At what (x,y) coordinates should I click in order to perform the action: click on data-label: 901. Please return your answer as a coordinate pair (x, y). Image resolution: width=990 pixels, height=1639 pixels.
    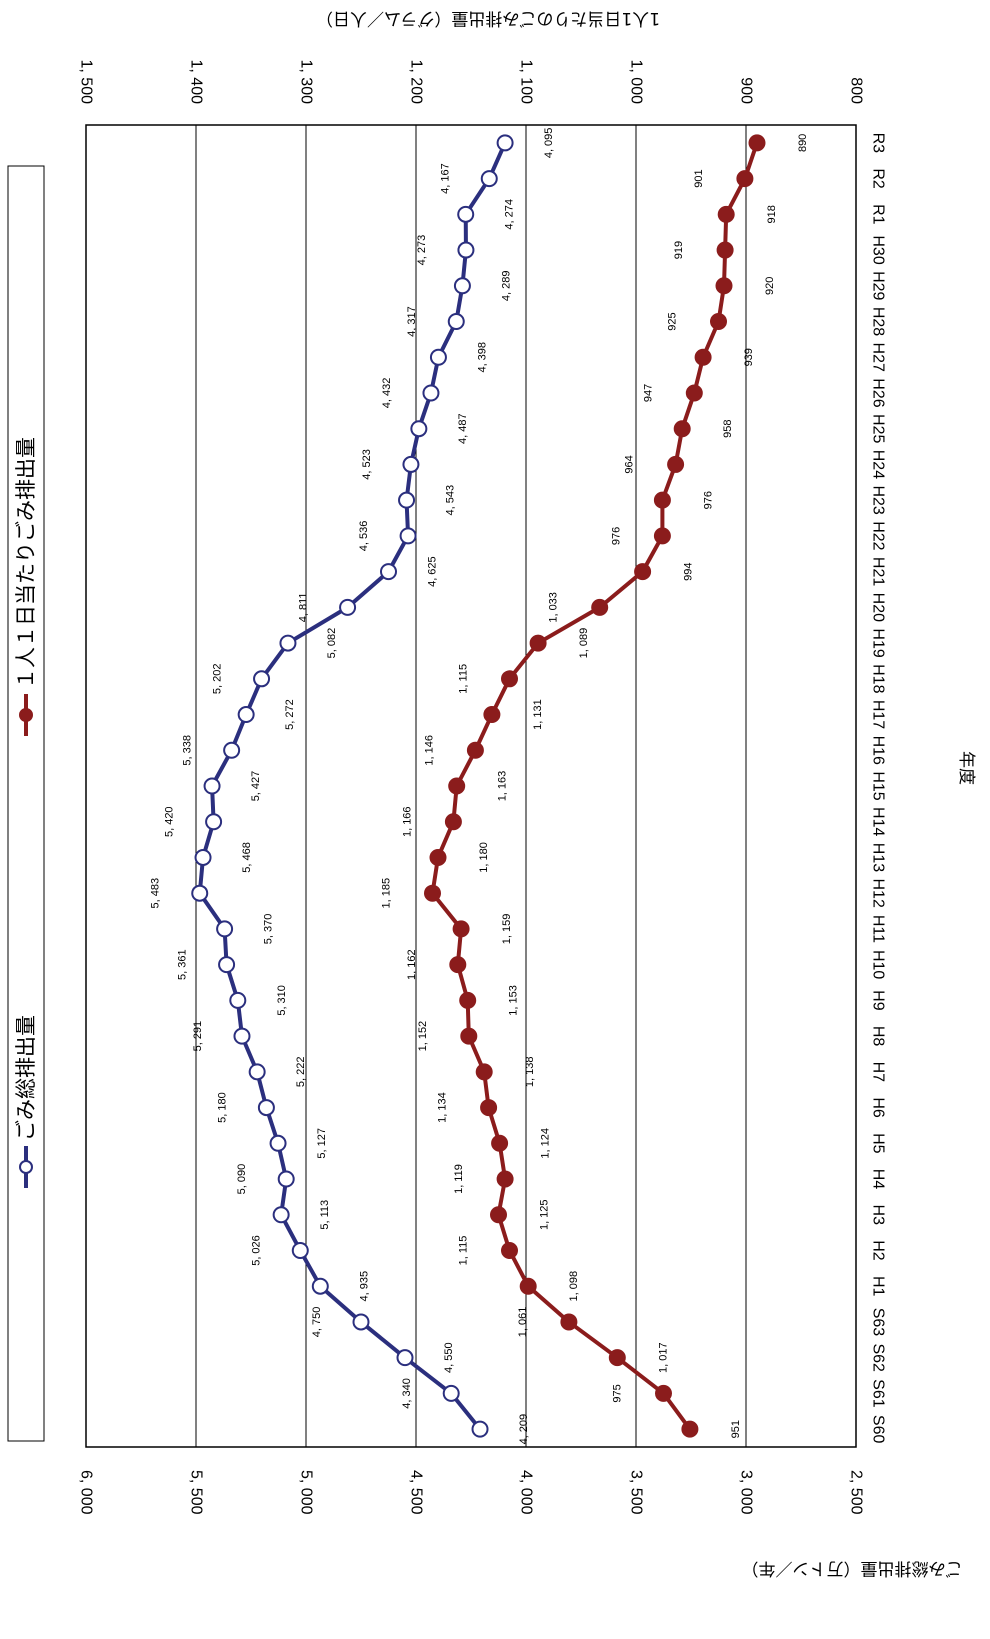
    Looking at the image, I should click on (699, 178).